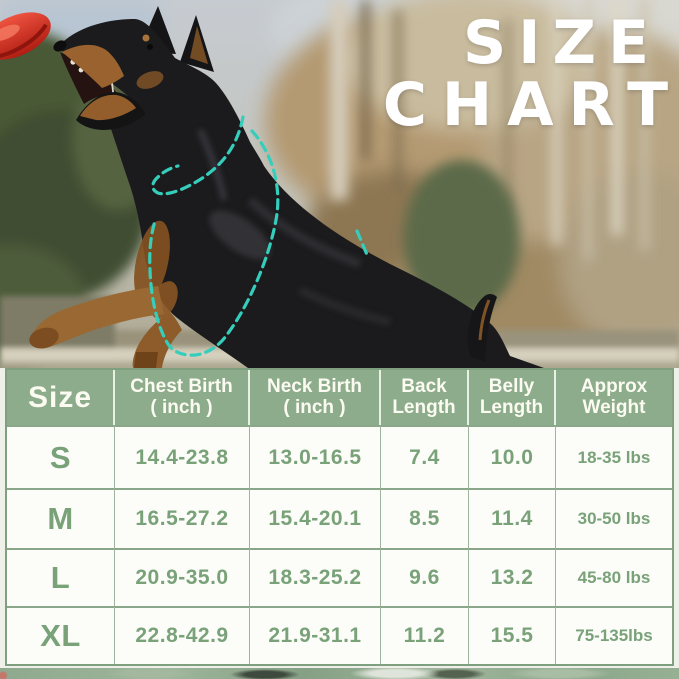 The image size is (679, 679). I want to click on col-header-back: Back Length, so click(425, 397).